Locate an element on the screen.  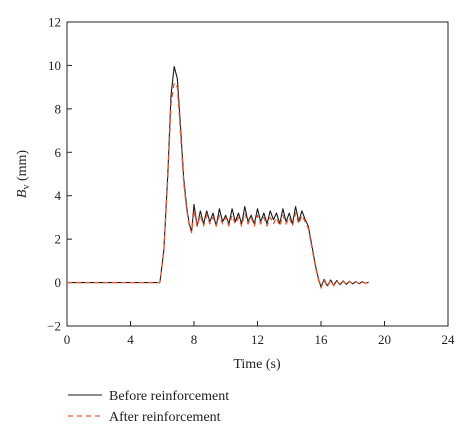
y-tick-label: 8 is located at coordinates (58, 108).